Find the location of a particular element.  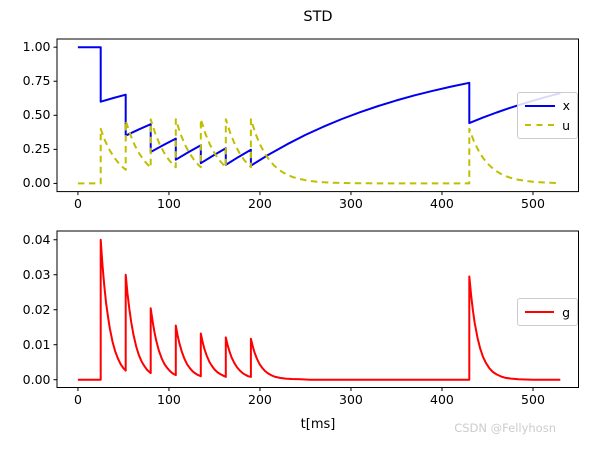

y-tick-label: 1.00 is located at coordinates (36, 47).